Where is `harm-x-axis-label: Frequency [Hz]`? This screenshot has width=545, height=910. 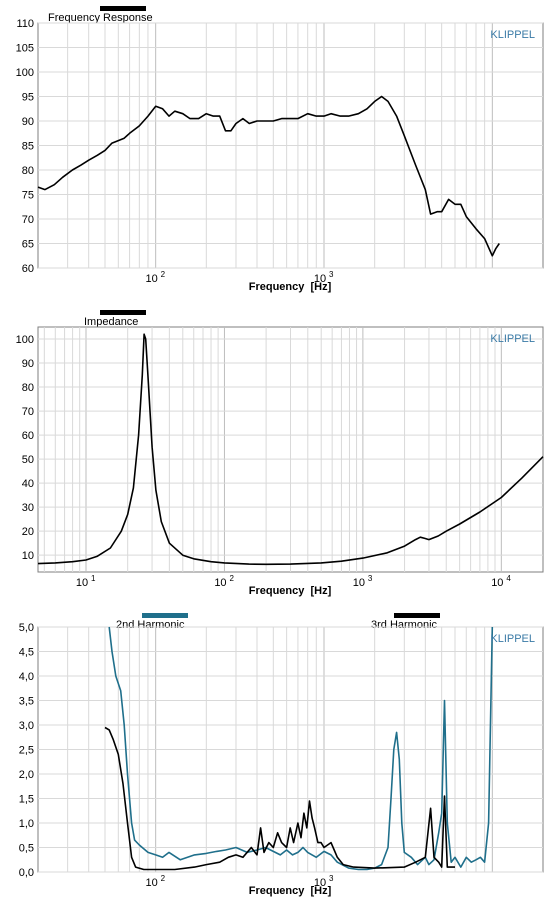 harm-x-axis-label: Frequency [Hz] is located at coordinates (290, 891).